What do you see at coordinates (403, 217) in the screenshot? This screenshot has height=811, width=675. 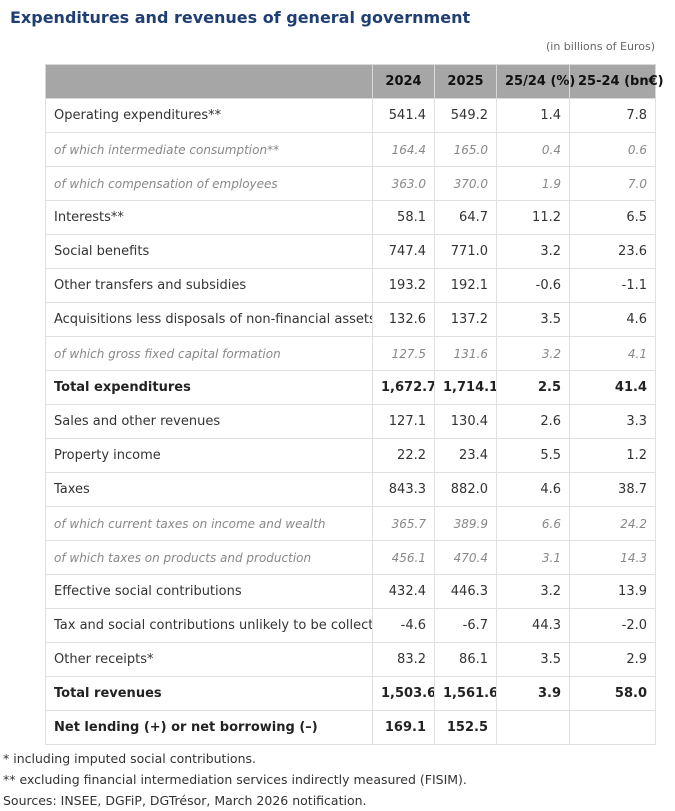 I see `cell-2024: 58.1` at bounding box center [403, 217].